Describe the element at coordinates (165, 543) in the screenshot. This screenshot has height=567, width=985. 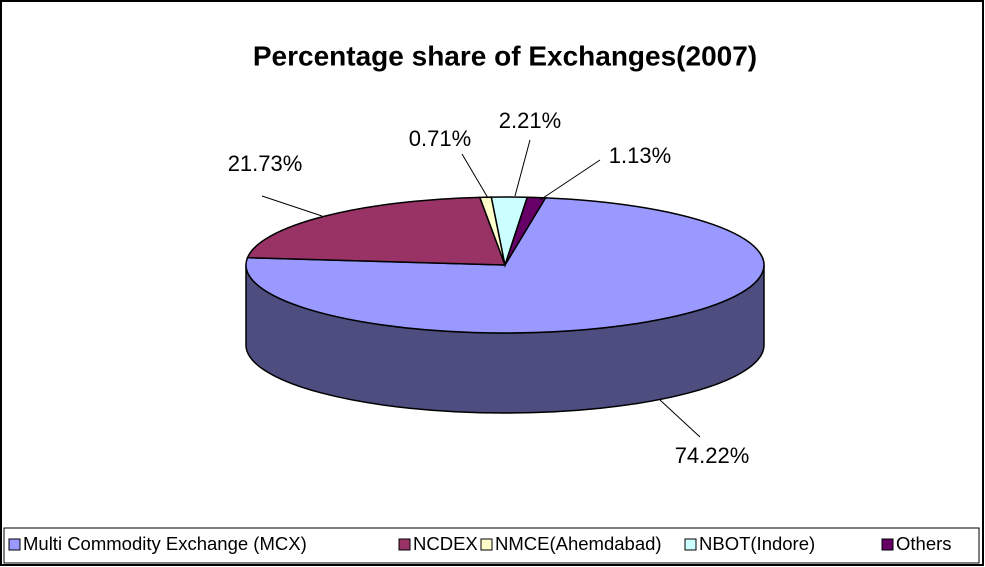
I see `legend-label: Multi Commodity Exchange (MCX)` at that location.